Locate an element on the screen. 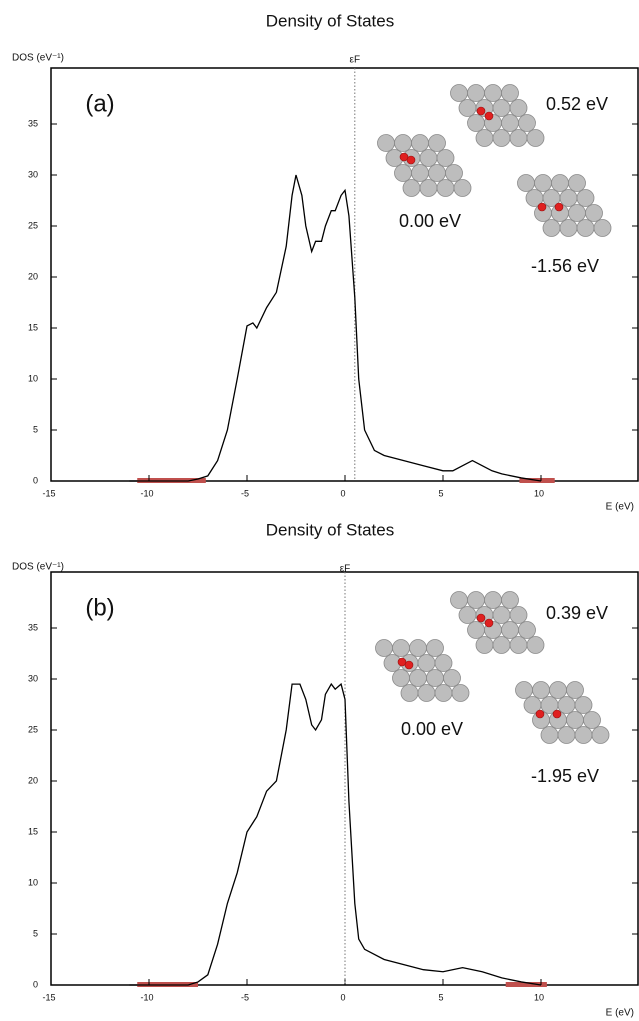 The width and height of the screenshot is (639, 1021). energy-annotation: -1.95 eV is located at coordinates (565, 776).